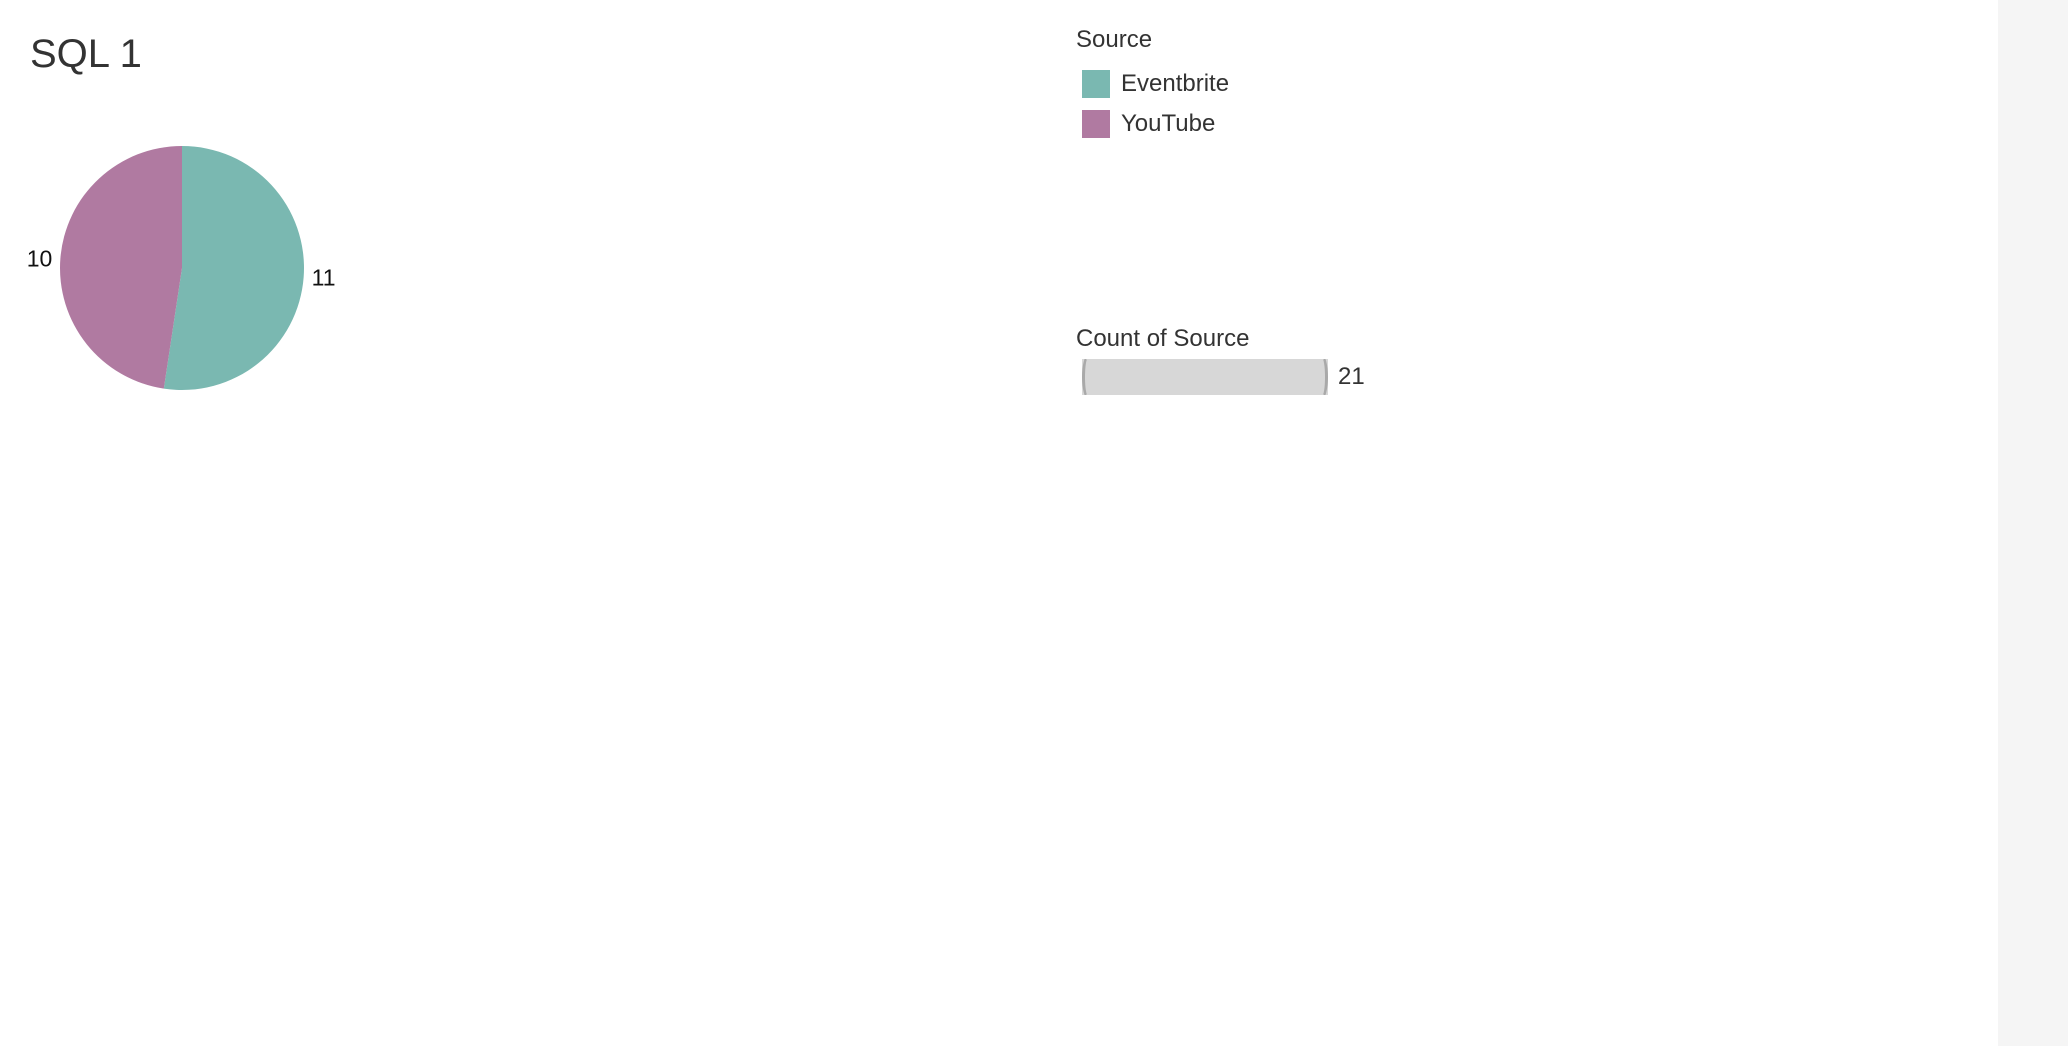 The height and width of the screenshot is (1046, 2068). What do you see at coordinates (2033, 523) in the screenshot?
I see `right-gutter` at bounding box center [2033, 523].